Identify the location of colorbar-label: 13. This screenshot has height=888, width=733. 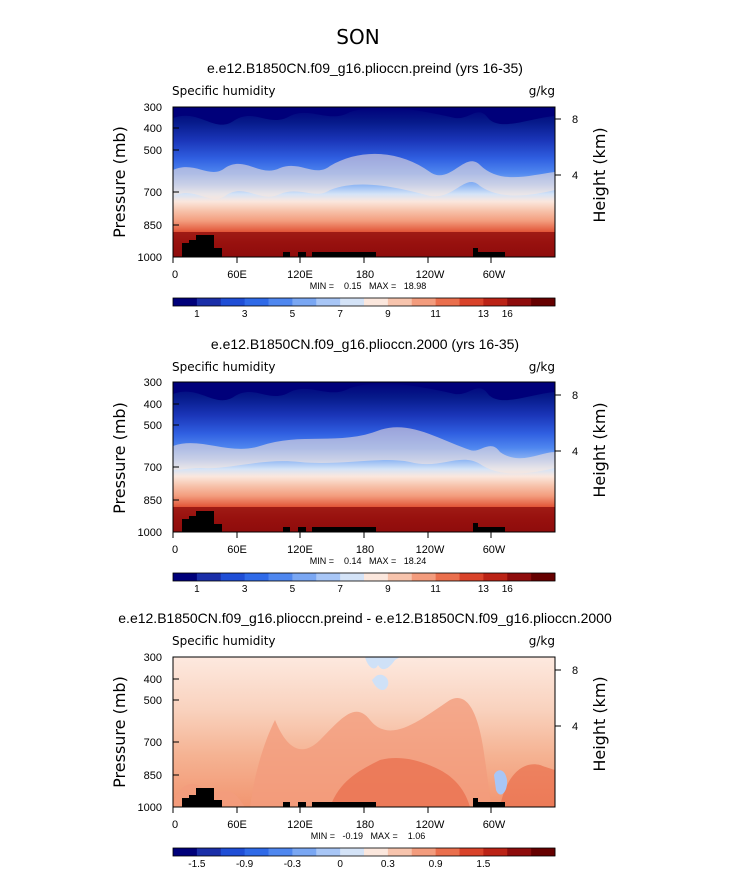
(484, 589).